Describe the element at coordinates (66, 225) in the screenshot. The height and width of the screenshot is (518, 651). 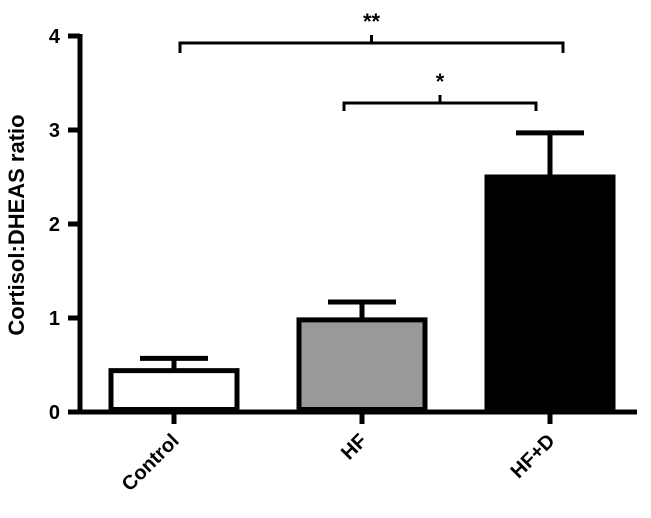
I see `y-axis: 0 1 2 3 4` at that location.